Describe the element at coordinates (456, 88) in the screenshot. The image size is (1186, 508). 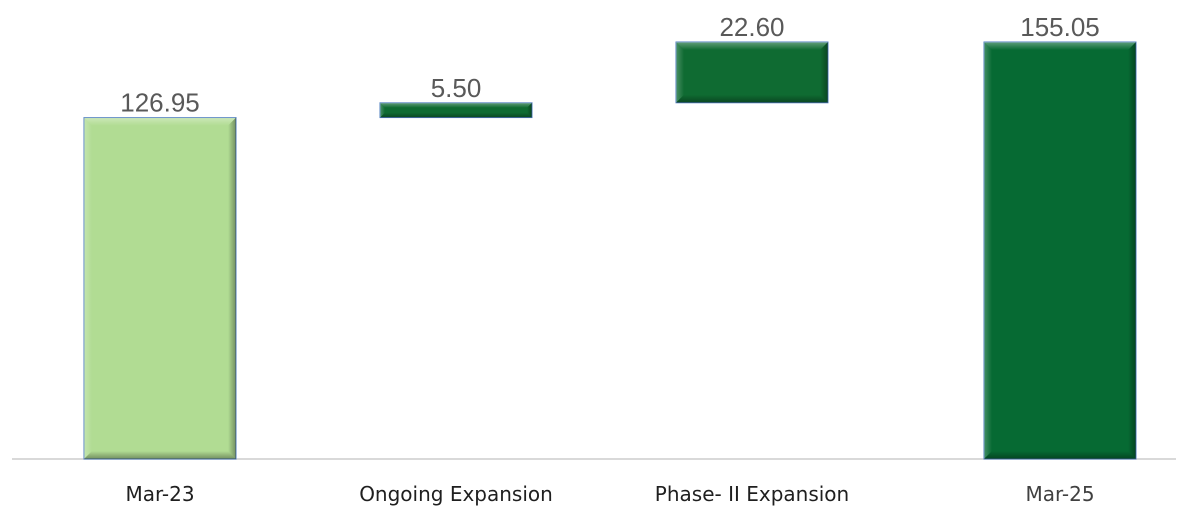
I see `value-label-2: 5.50` at that location.